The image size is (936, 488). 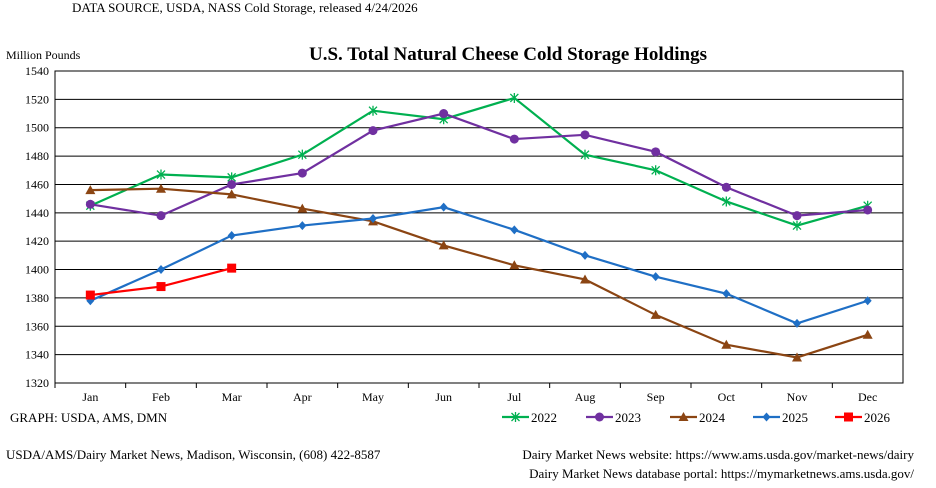 I want to click on legend-item-2024: 2024, so click(x=698, y=417).